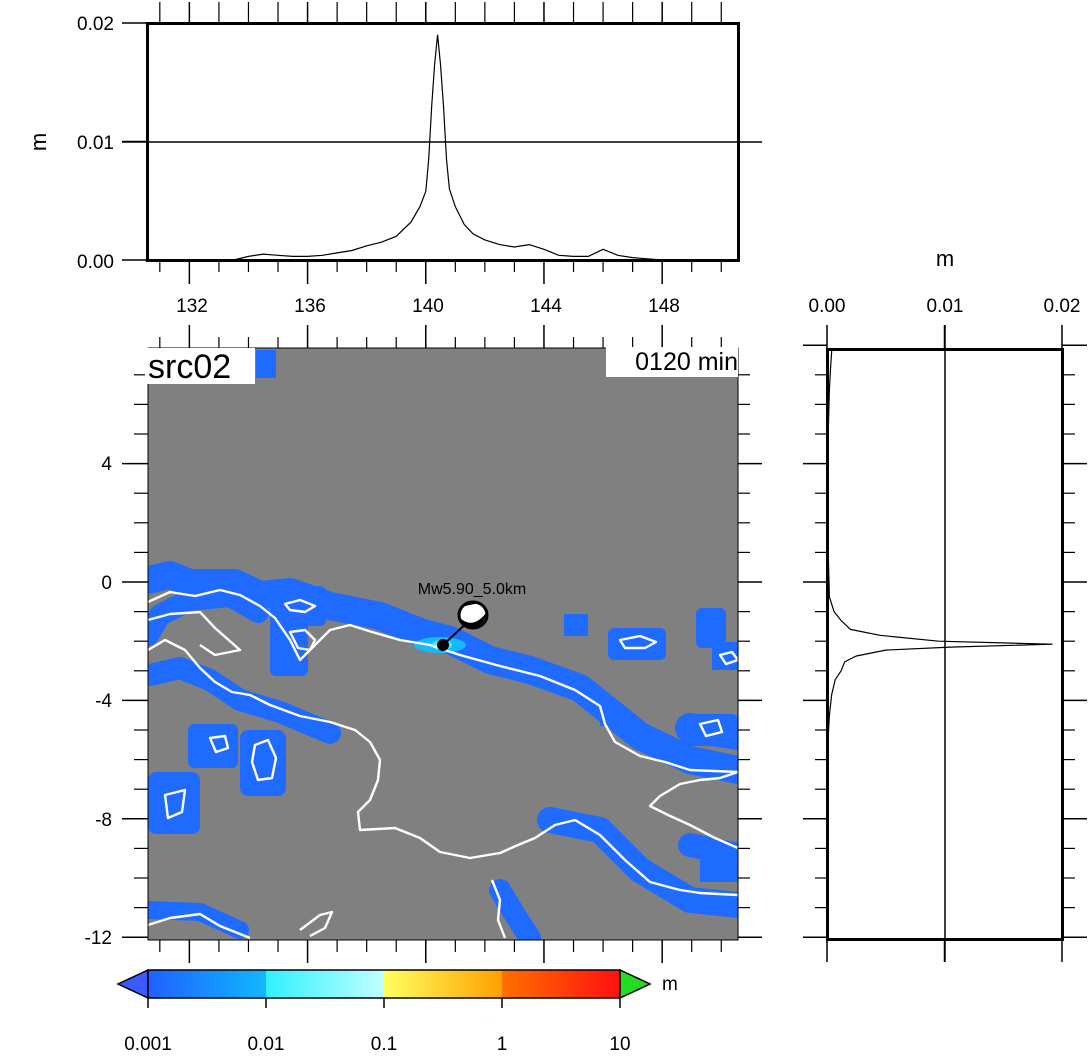  What do you see at coordinates (635, 984) in the screenshot?
I see `colorbar-over-arrow` at bounding box center [635, 984].